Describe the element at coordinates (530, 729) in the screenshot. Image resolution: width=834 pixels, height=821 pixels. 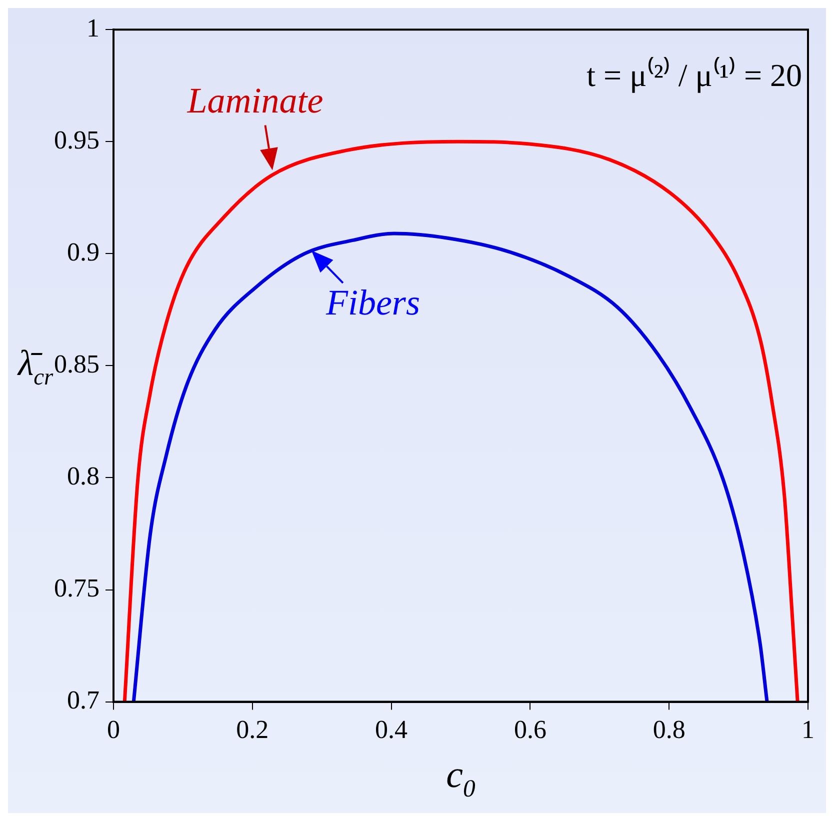
I see `x-tick-label: 0.6` at that location.